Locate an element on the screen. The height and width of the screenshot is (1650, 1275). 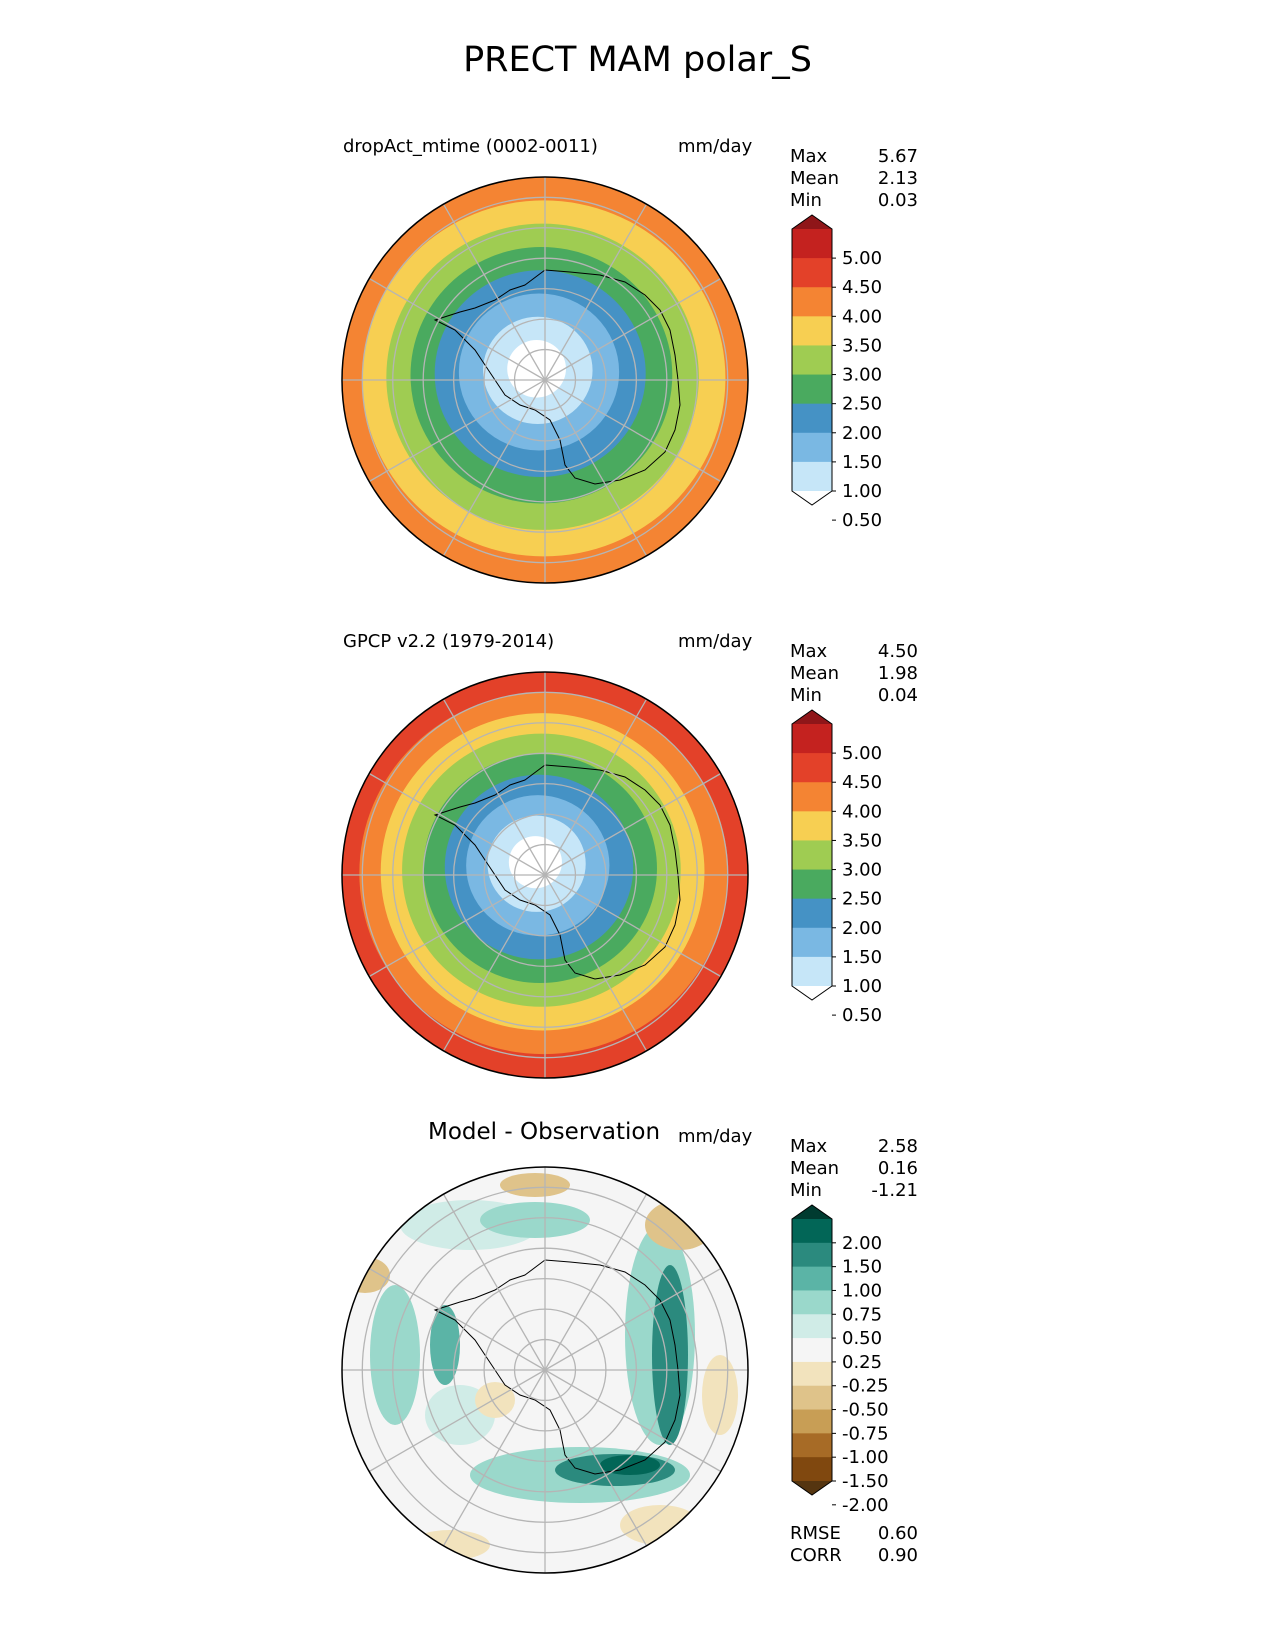
metric-label: RMSE is located at coordinates (815, 1533).